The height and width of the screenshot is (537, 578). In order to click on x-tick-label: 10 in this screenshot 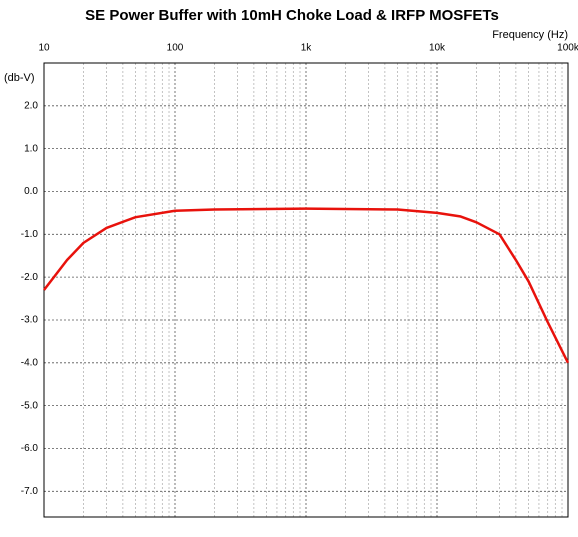, I will do `click(44, 48)`.